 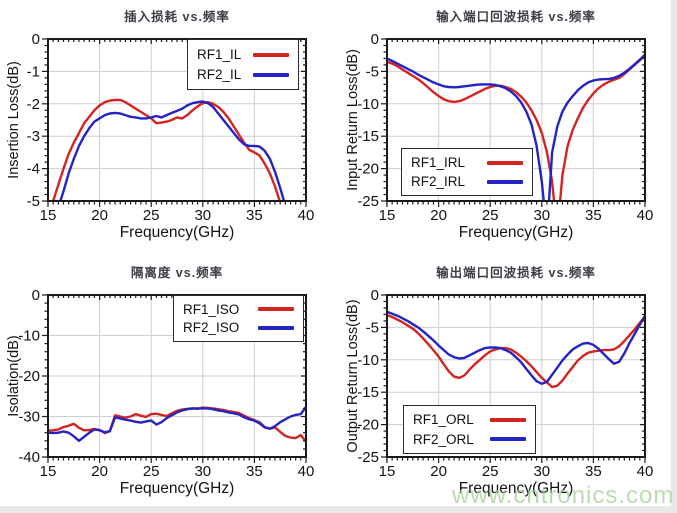 What do you see at coordinates (438, 181) in the screenshot?
I see `legend-label: RF2_IRL` at bounding box center [438, 181].